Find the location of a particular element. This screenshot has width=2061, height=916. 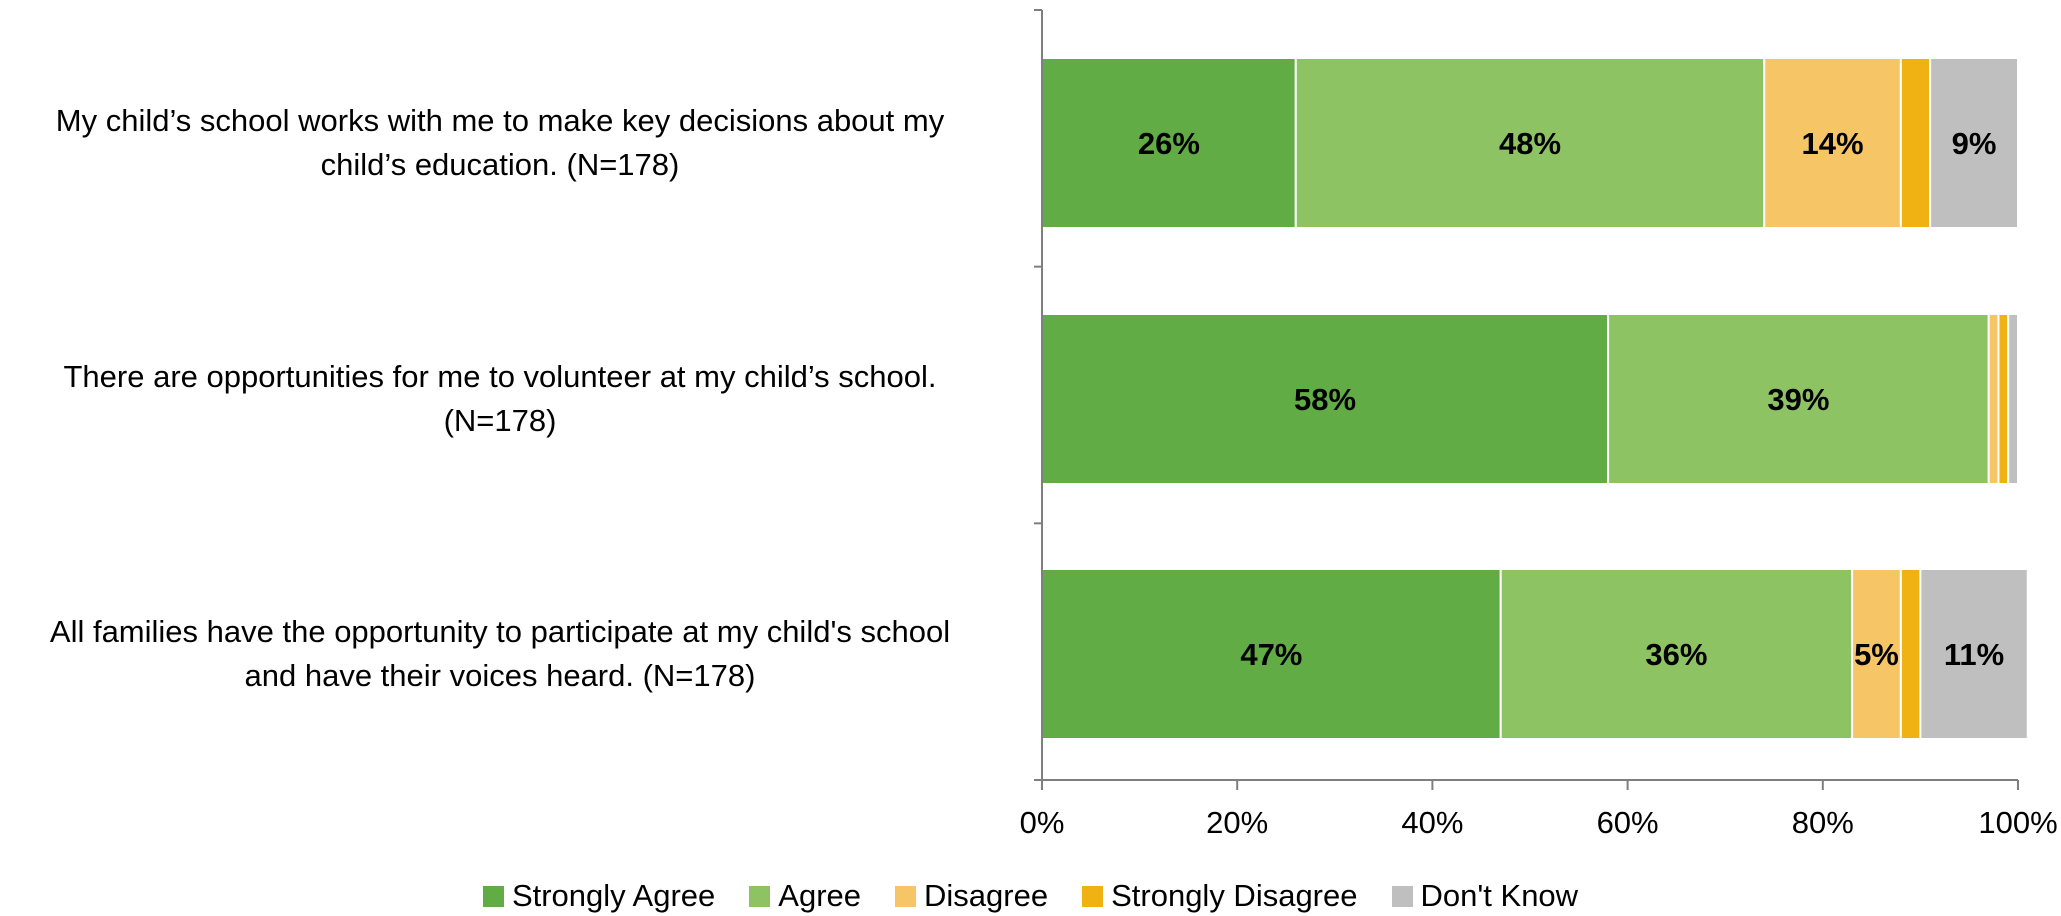

x-tick-label: 40% is located at coordinates (1432, 822).